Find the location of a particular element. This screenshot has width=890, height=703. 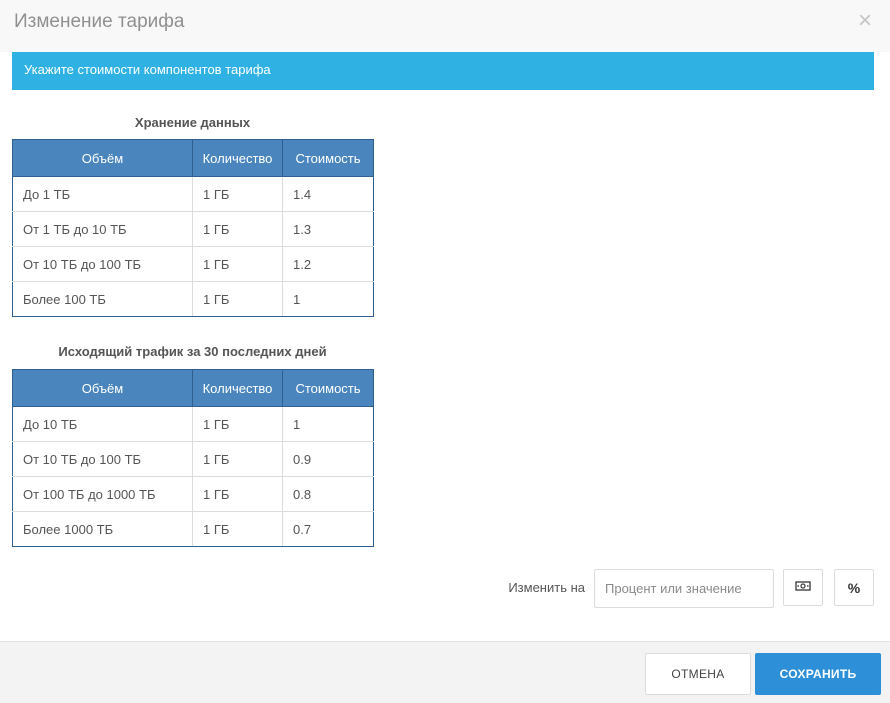

traffic-section-title: Исходящий трафик за 30 последних дней is located at coordinates (192, 351).